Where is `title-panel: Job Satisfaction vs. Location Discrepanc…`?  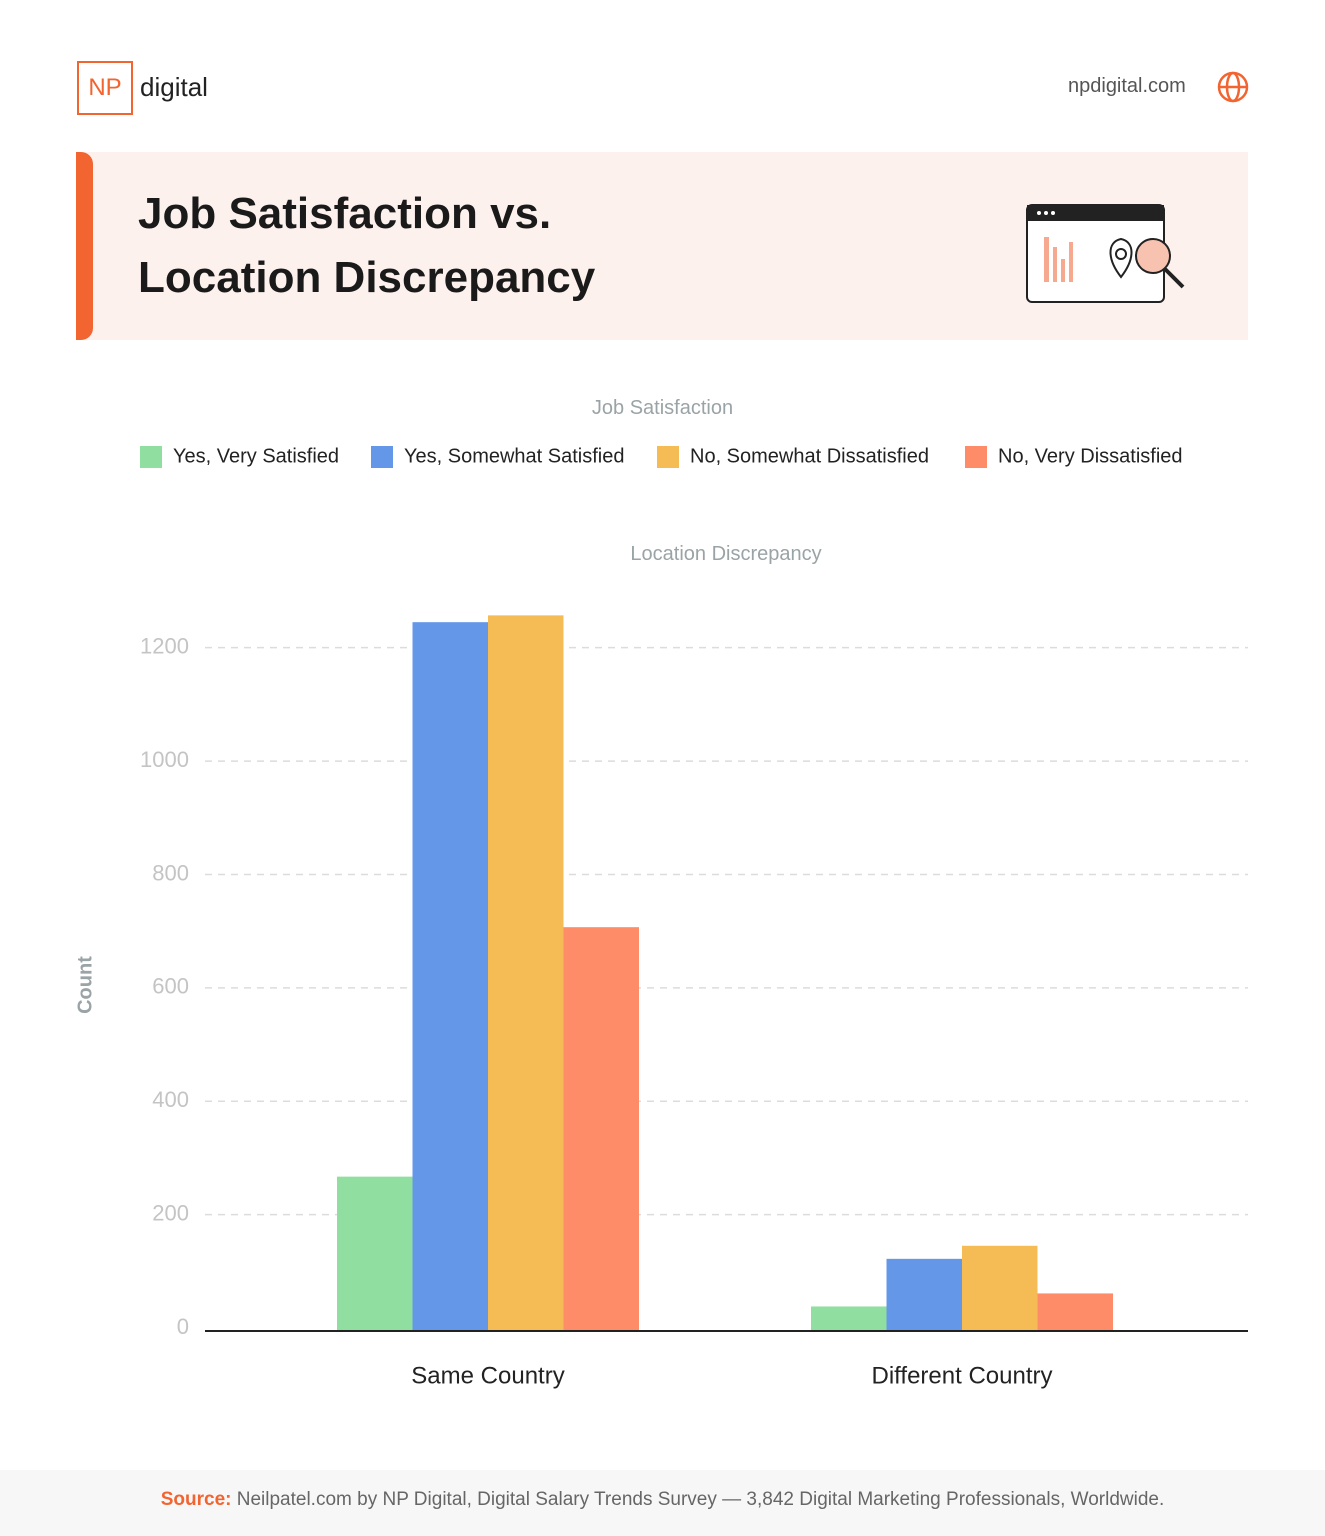
title-panel: Job Satisfaction vs. Location Discrepanc… is located at coordinates (662, 246).